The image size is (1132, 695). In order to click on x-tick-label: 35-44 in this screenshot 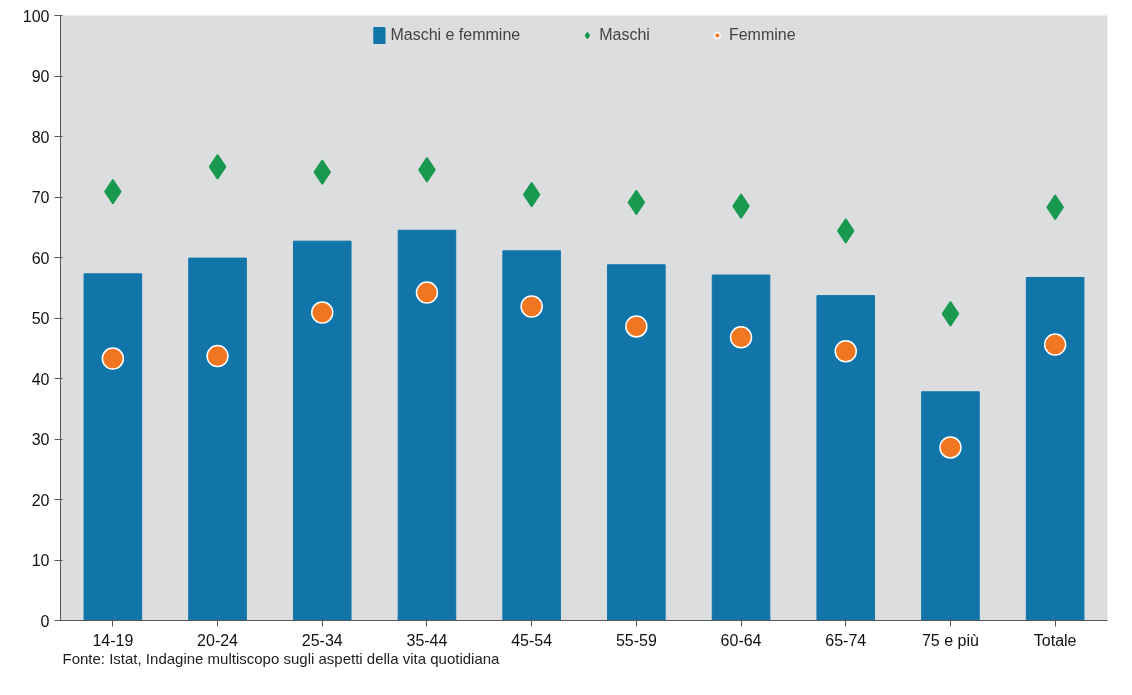, I will do `click(427, 640)`.